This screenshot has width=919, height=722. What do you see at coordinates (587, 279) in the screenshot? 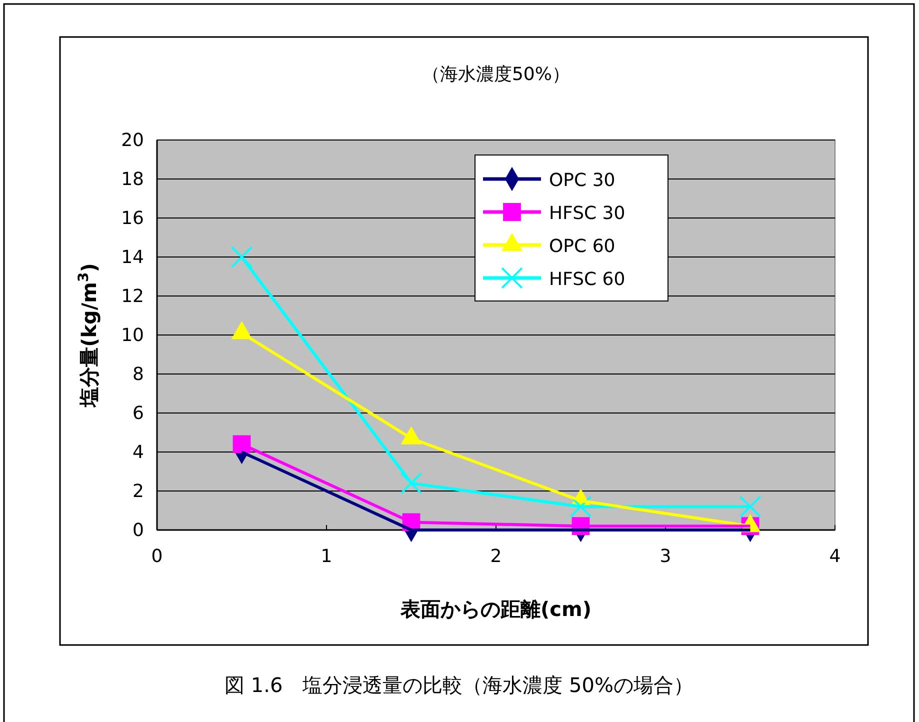
I see `legend-label: HFSC 60` at bounding box center [587, 279].